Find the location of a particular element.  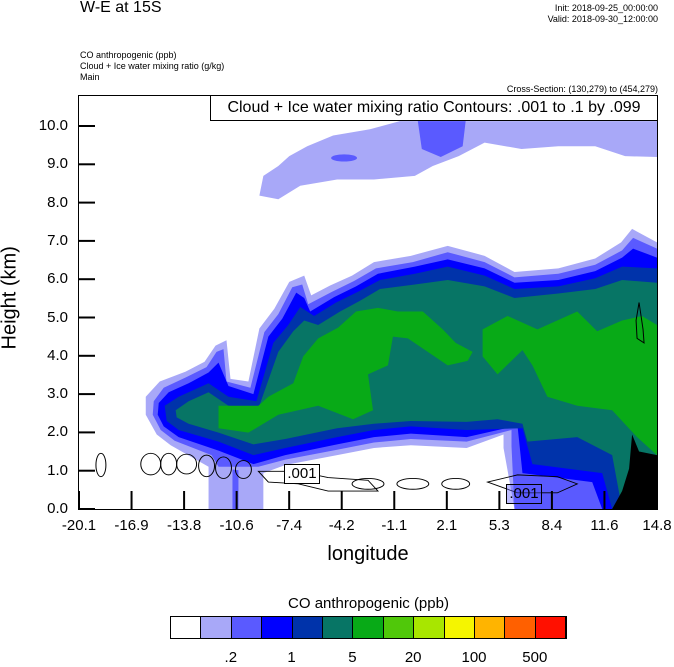

x-tick-label: 5.3 is located at coordinates (499, 525).